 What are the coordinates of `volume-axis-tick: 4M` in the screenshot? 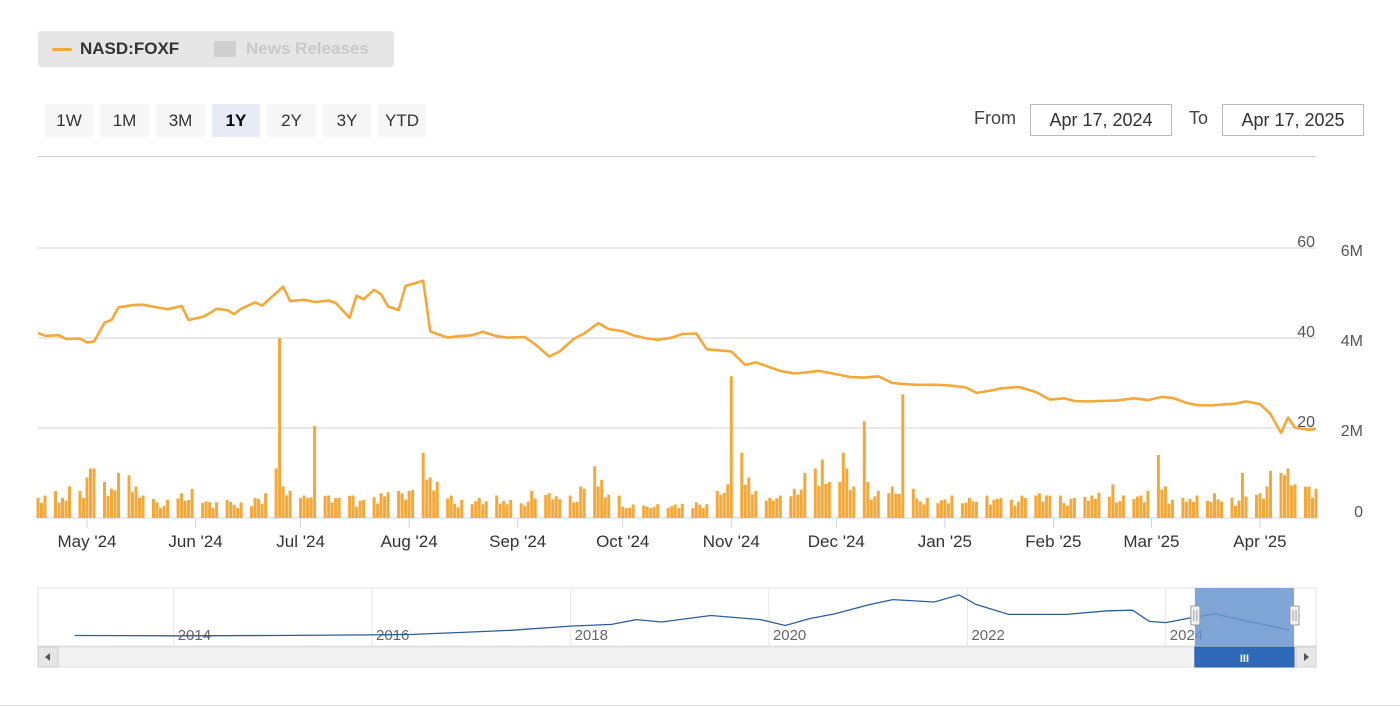 It's located at (1352, 341).